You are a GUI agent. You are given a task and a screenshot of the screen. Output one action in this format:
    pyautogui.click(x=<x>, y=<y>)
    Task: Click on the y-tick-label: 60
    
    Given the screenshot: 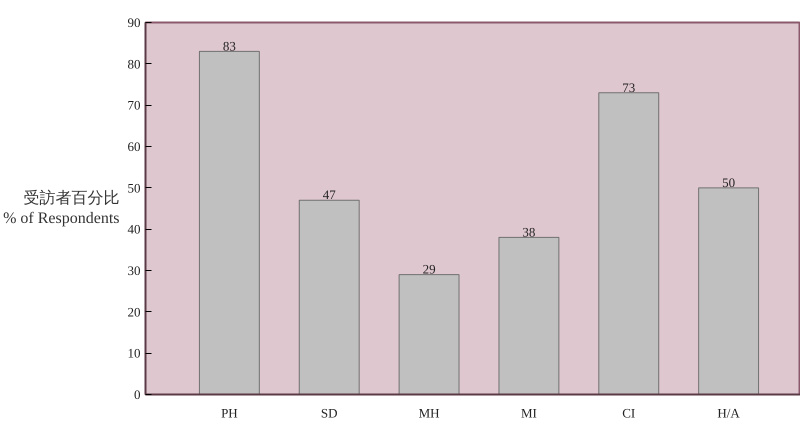 What is the action you would take?
    pyautogui.click(x=134, y=146)
    